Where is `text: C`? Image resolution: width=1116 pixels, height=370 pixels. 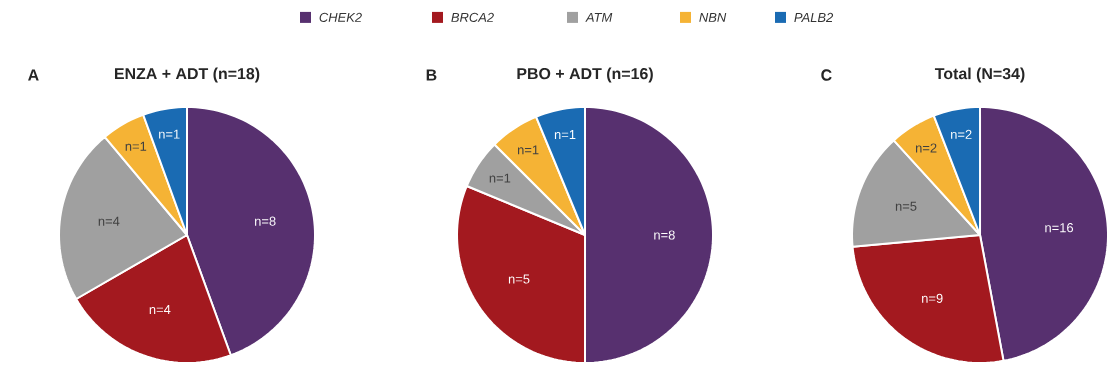
text: C is located at coordinates (826, 75).